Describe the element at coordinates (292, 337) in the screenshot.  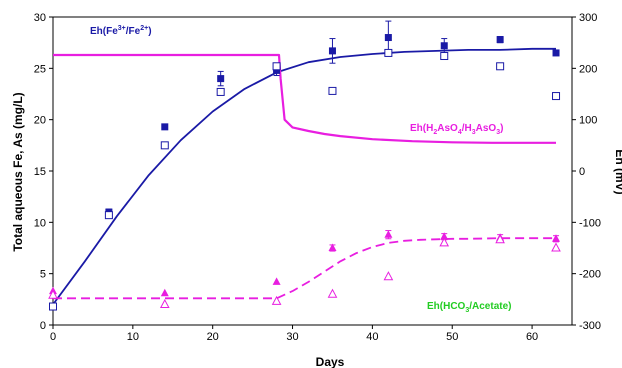
I see `x-tick-label: 30` at that location.